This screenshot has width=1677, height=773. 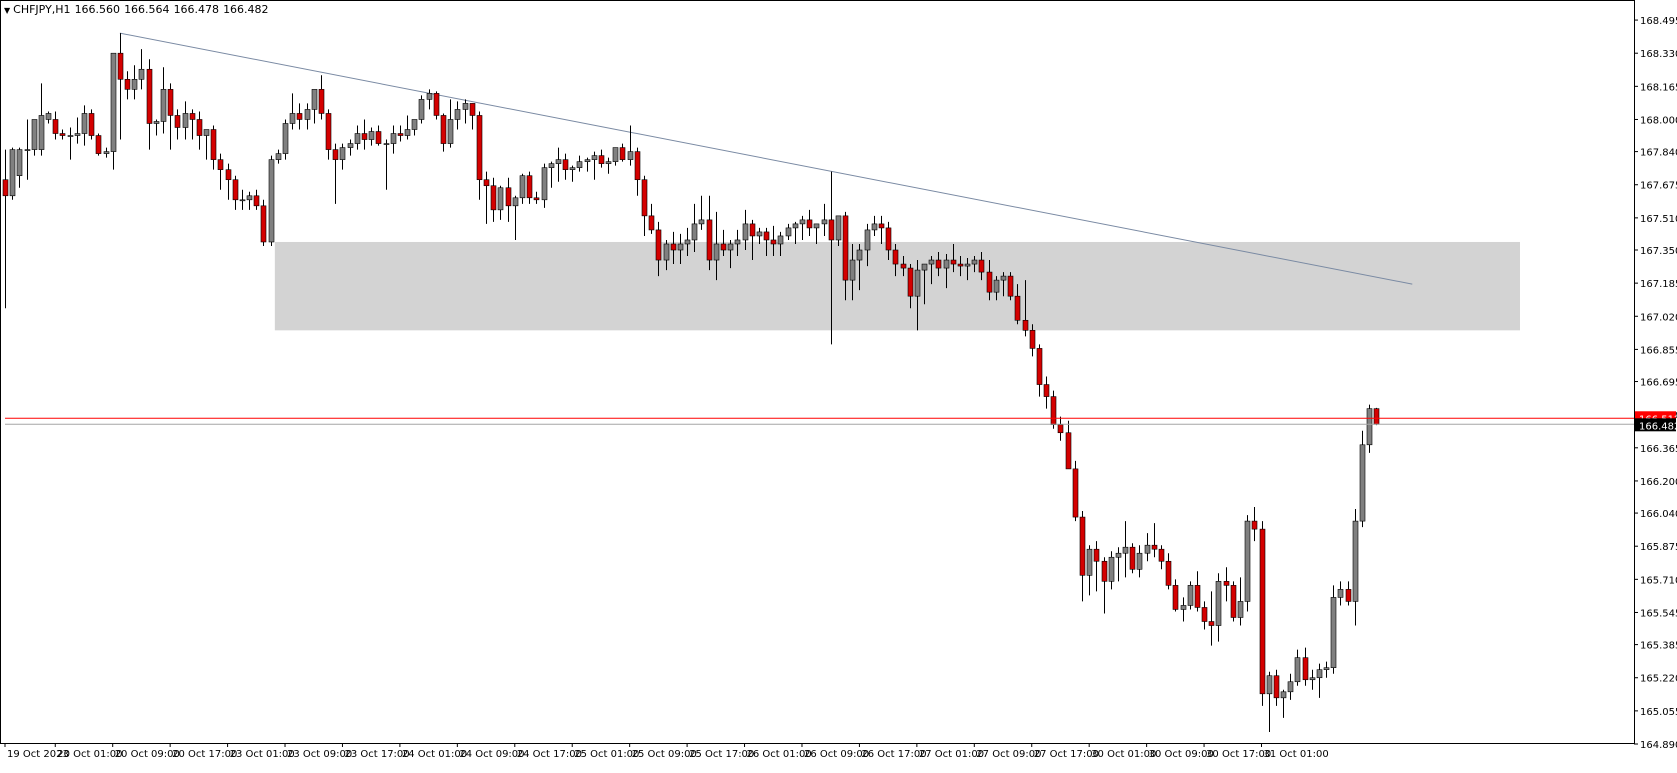 I want to click on y-tick-label: 166.365, so click(x=1658, y=449).